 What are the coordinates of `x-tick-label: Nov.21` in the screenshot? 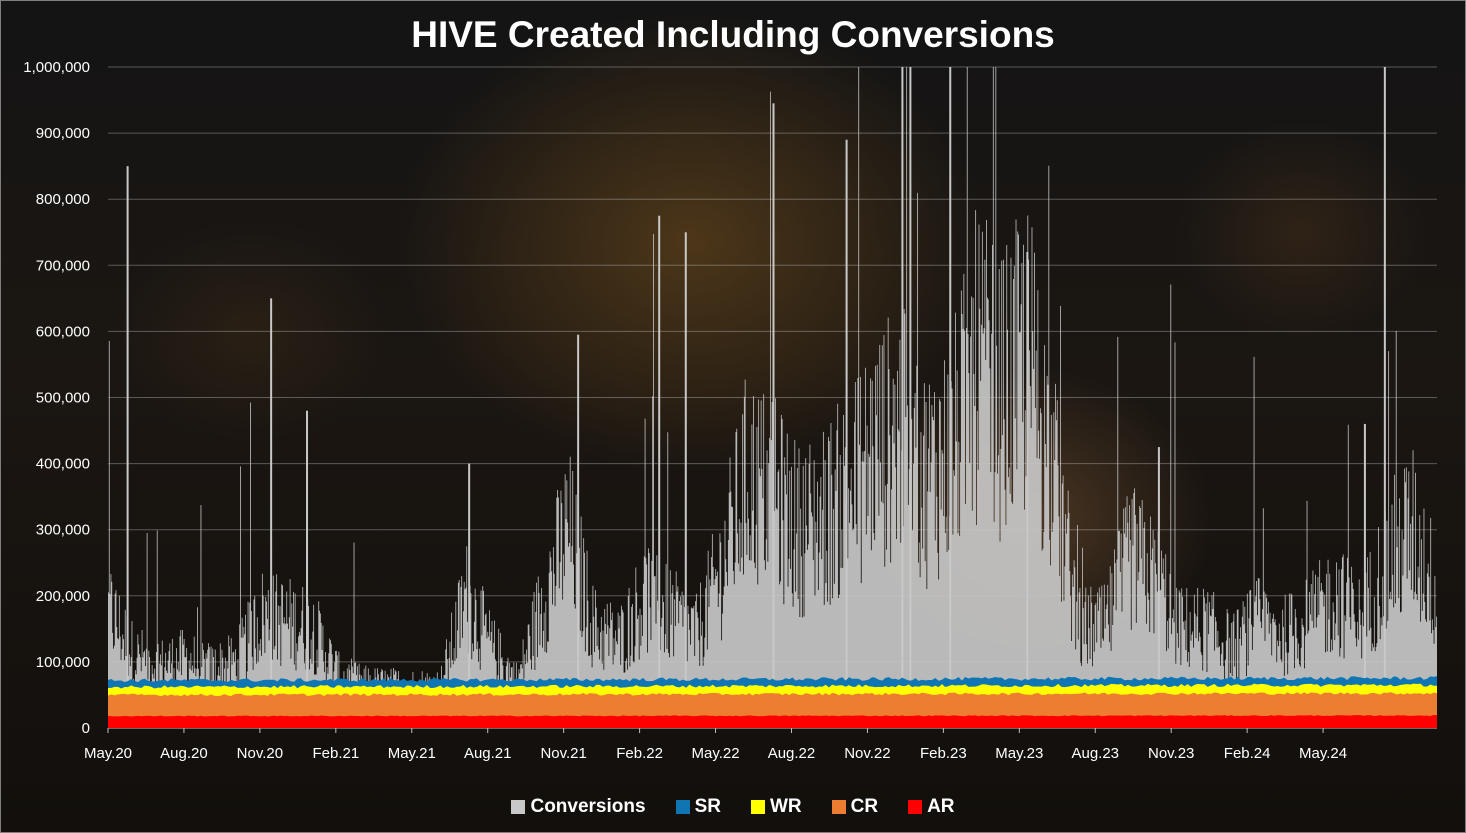 It's located at (563, 753).